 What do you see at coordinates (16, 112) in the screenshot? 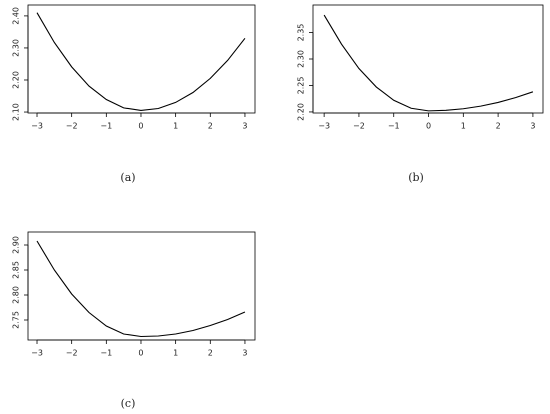
I see `y-tick-label: 2.10` at bounding box center [16, 112].